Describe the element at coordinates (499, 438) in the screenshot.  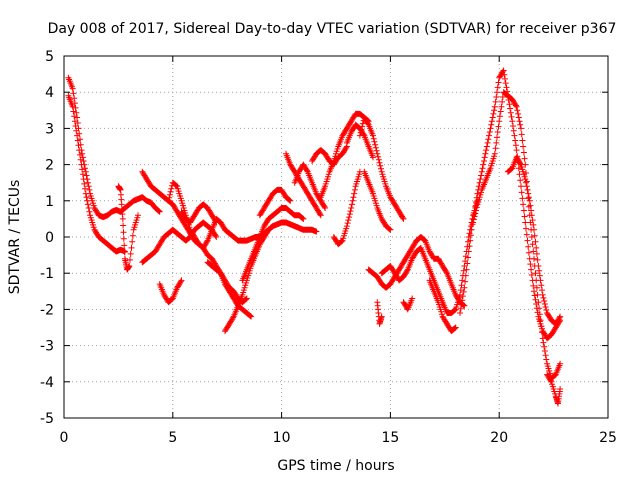
I see `x-tick-label: 20` at that location.